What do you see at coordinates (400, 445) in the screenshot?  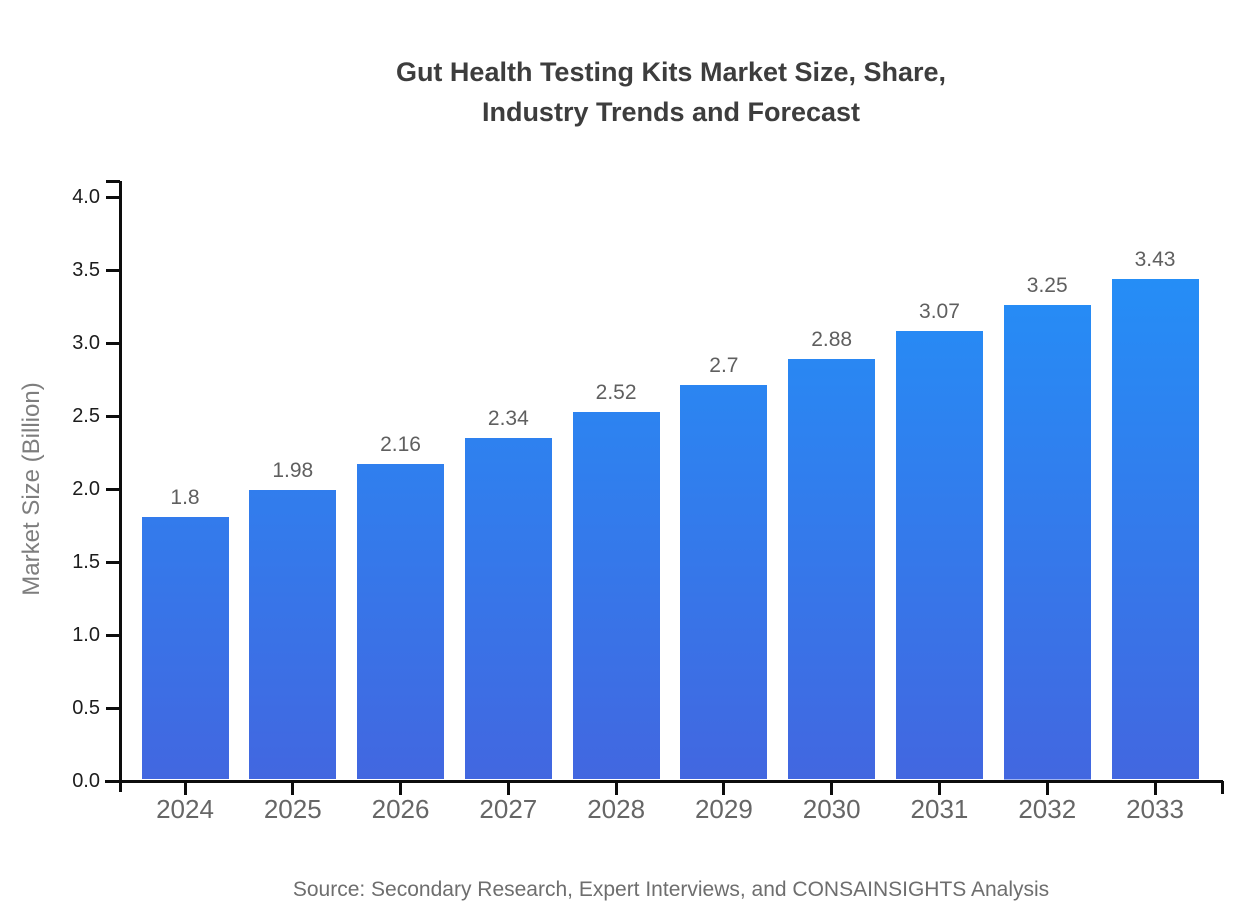 I see `bar-value-label: 2.16` at bounding box center [400, 445].